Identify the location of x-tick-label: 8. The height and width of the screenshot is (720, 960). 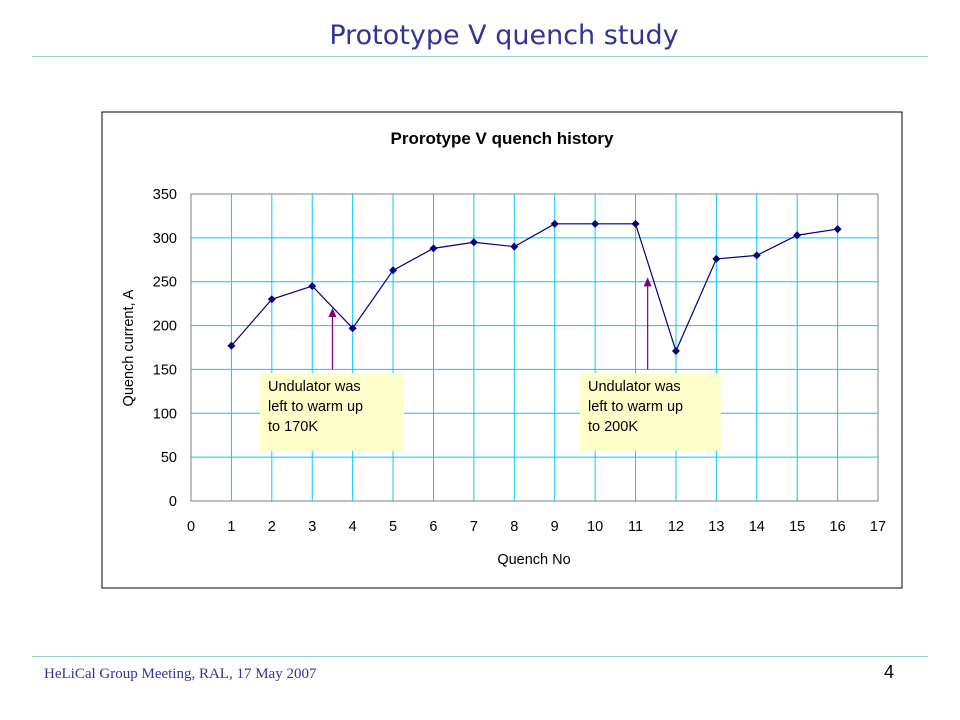
(514, 527).